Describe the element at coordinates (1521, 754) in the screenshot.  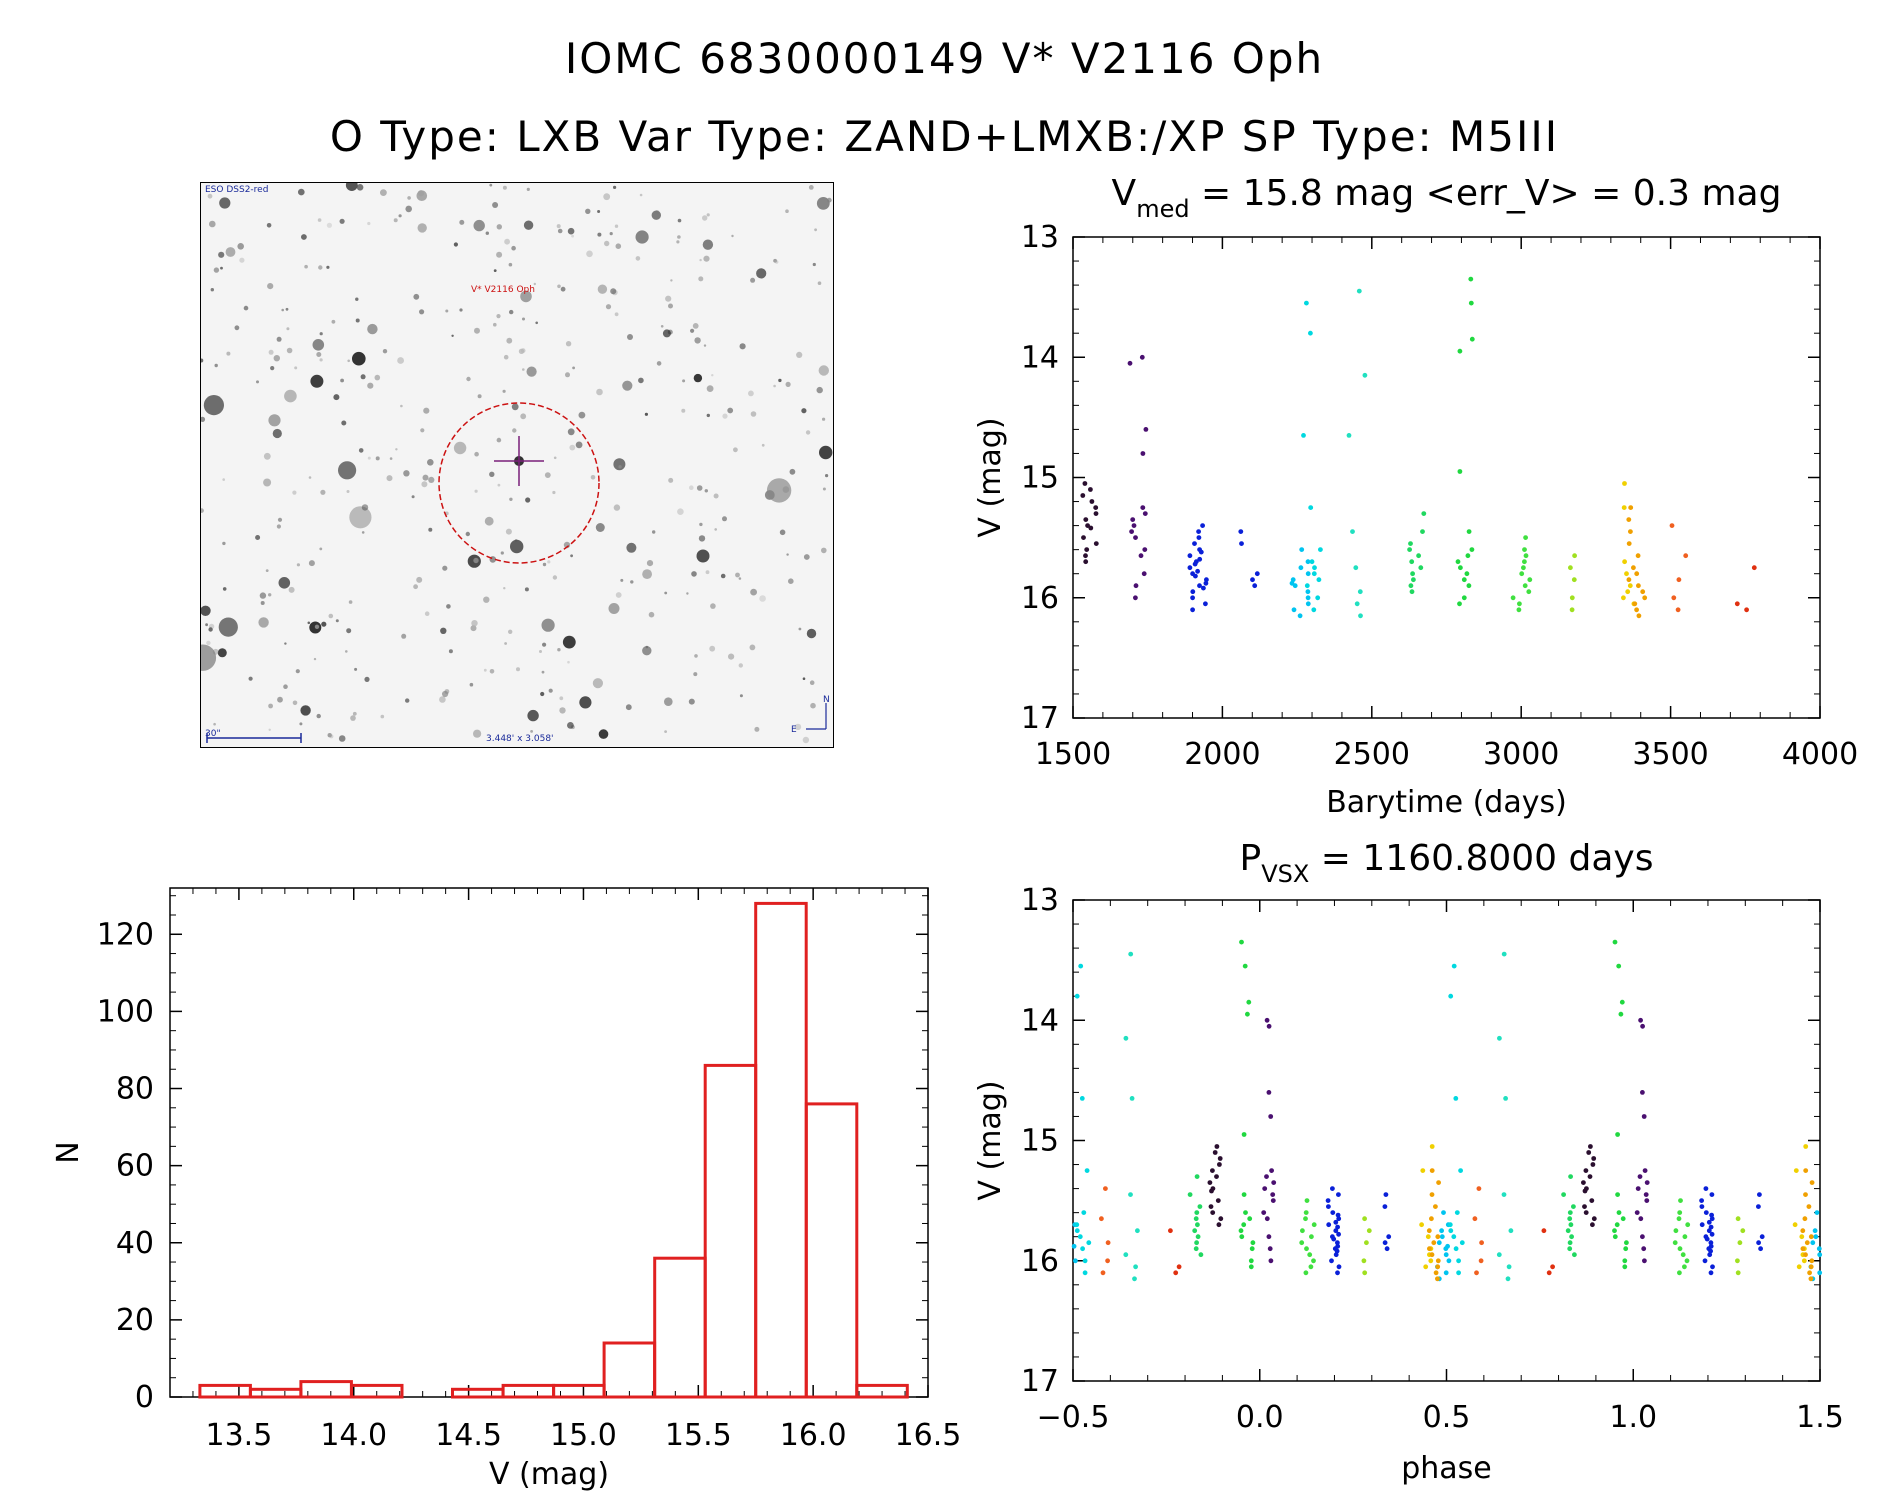
I see `lightcurve-x-tick-label: 3000` at that location.